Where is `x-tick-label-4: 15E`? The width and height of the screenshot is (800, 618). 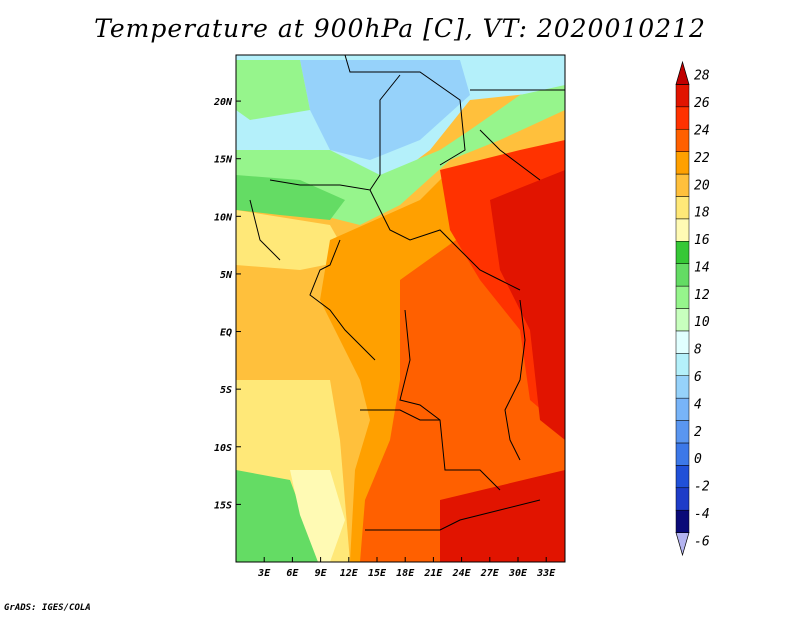 x-tick-label-4: 15E is located at coordinates (377, 573).